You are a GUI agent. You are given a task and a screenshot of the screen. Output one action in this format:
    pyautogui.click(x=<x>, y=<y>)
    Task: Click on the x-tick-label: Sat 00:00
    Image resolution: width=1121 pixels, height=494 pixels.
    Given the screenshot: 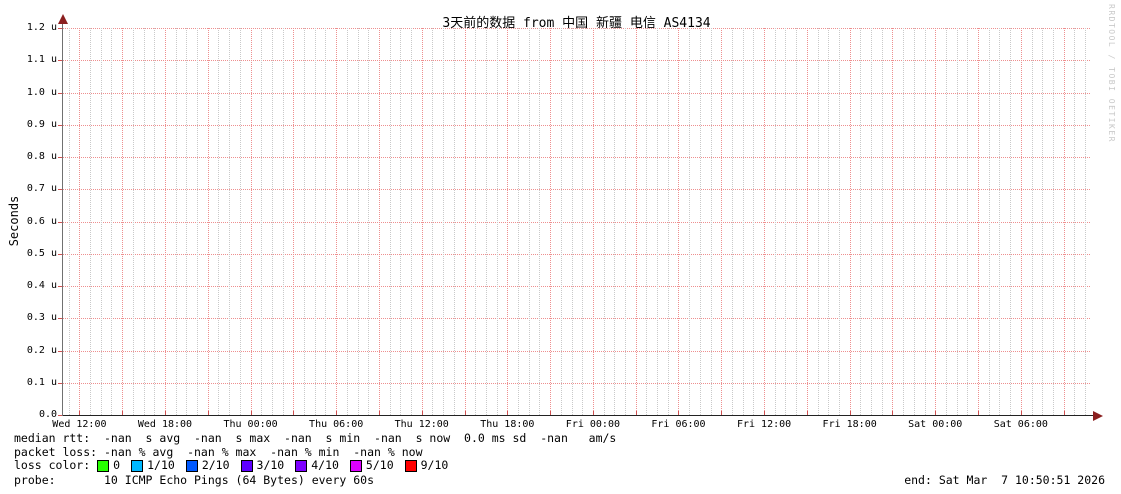 What is the action you would take?
    pyautogui.click(x=935, y=424)
    